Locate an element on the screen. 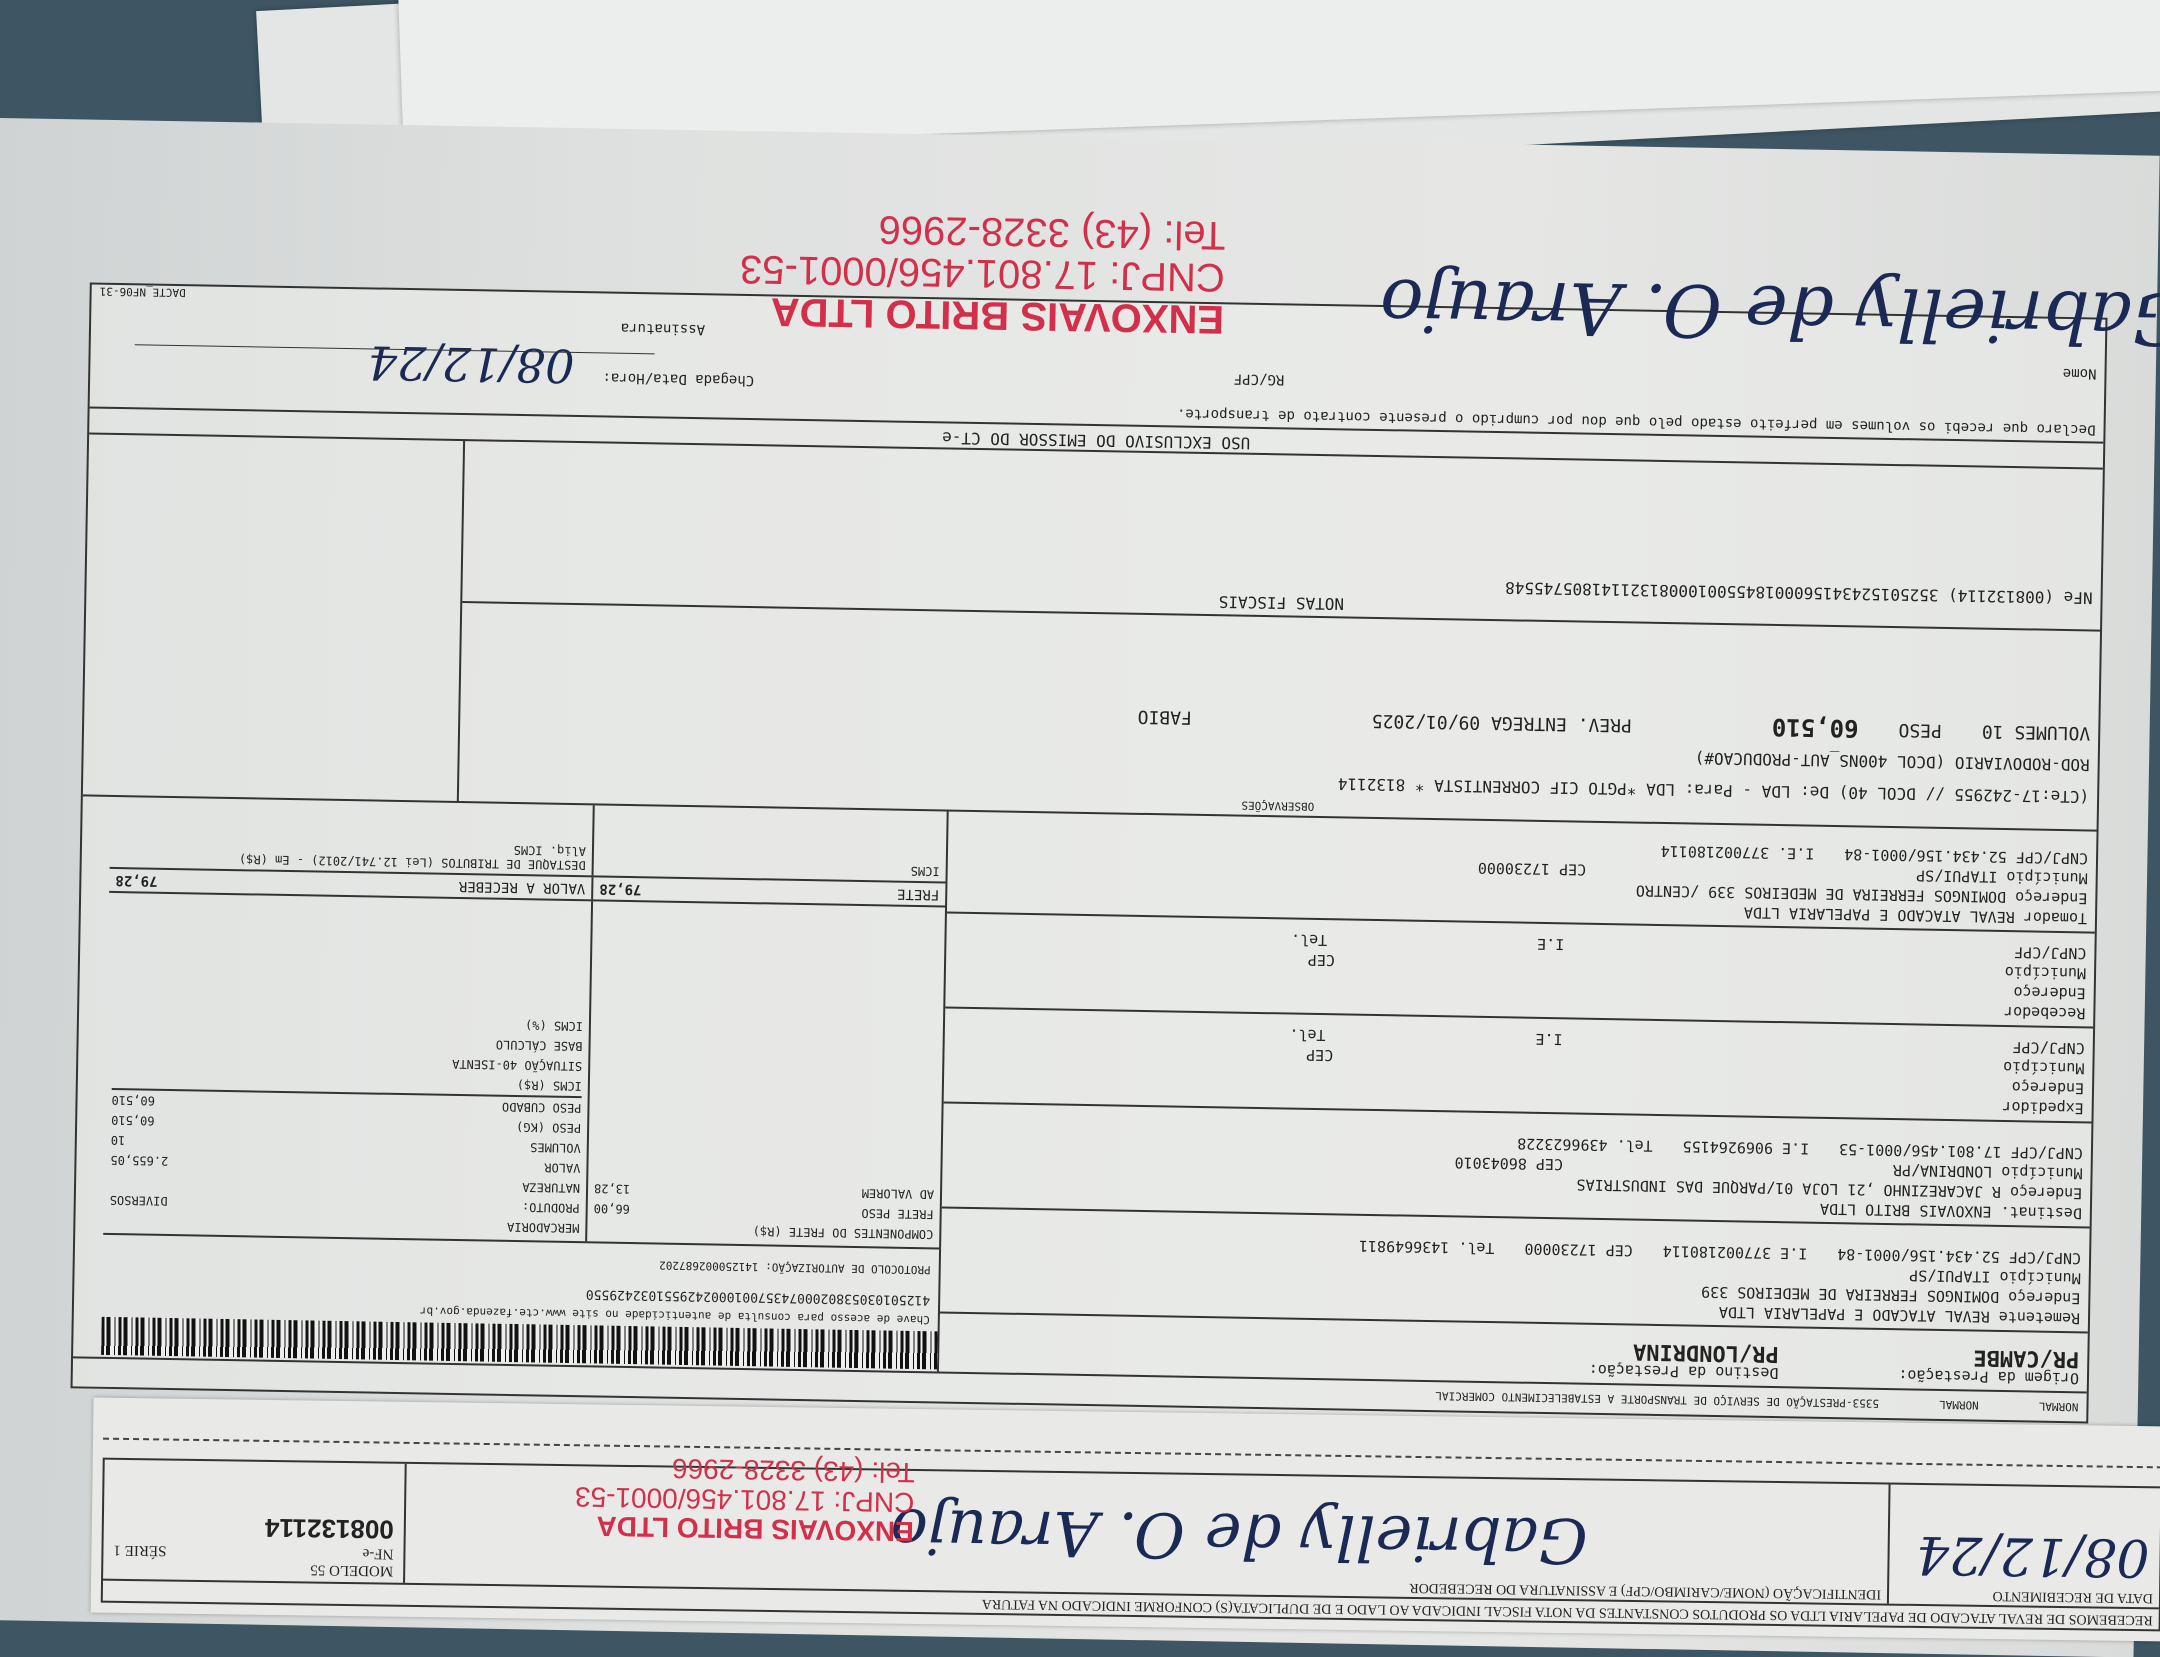 This screenshot has height=1657, width=2160. nfe-number: 008132114 is located at coordinates (329, 1528).